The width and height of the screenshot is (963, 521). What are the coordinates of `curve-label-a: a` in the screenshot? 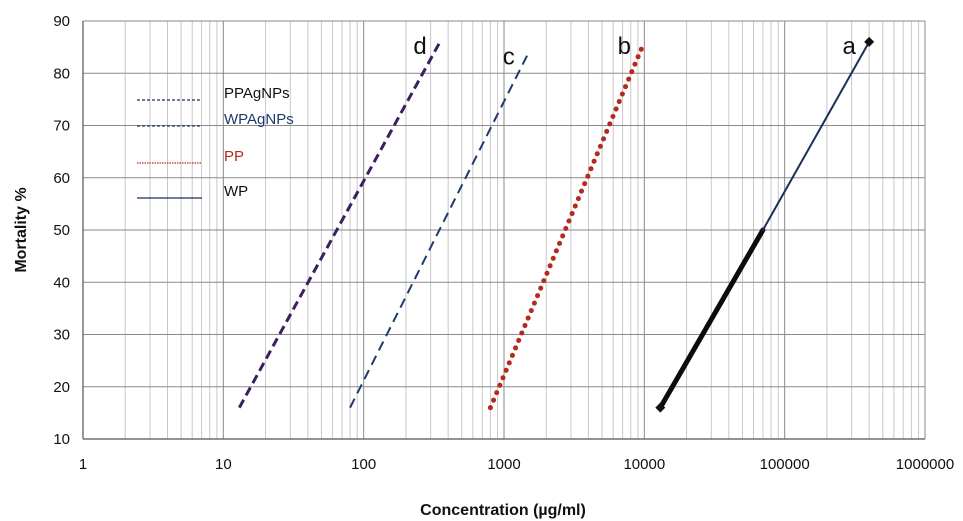 It's located at (849, 46).